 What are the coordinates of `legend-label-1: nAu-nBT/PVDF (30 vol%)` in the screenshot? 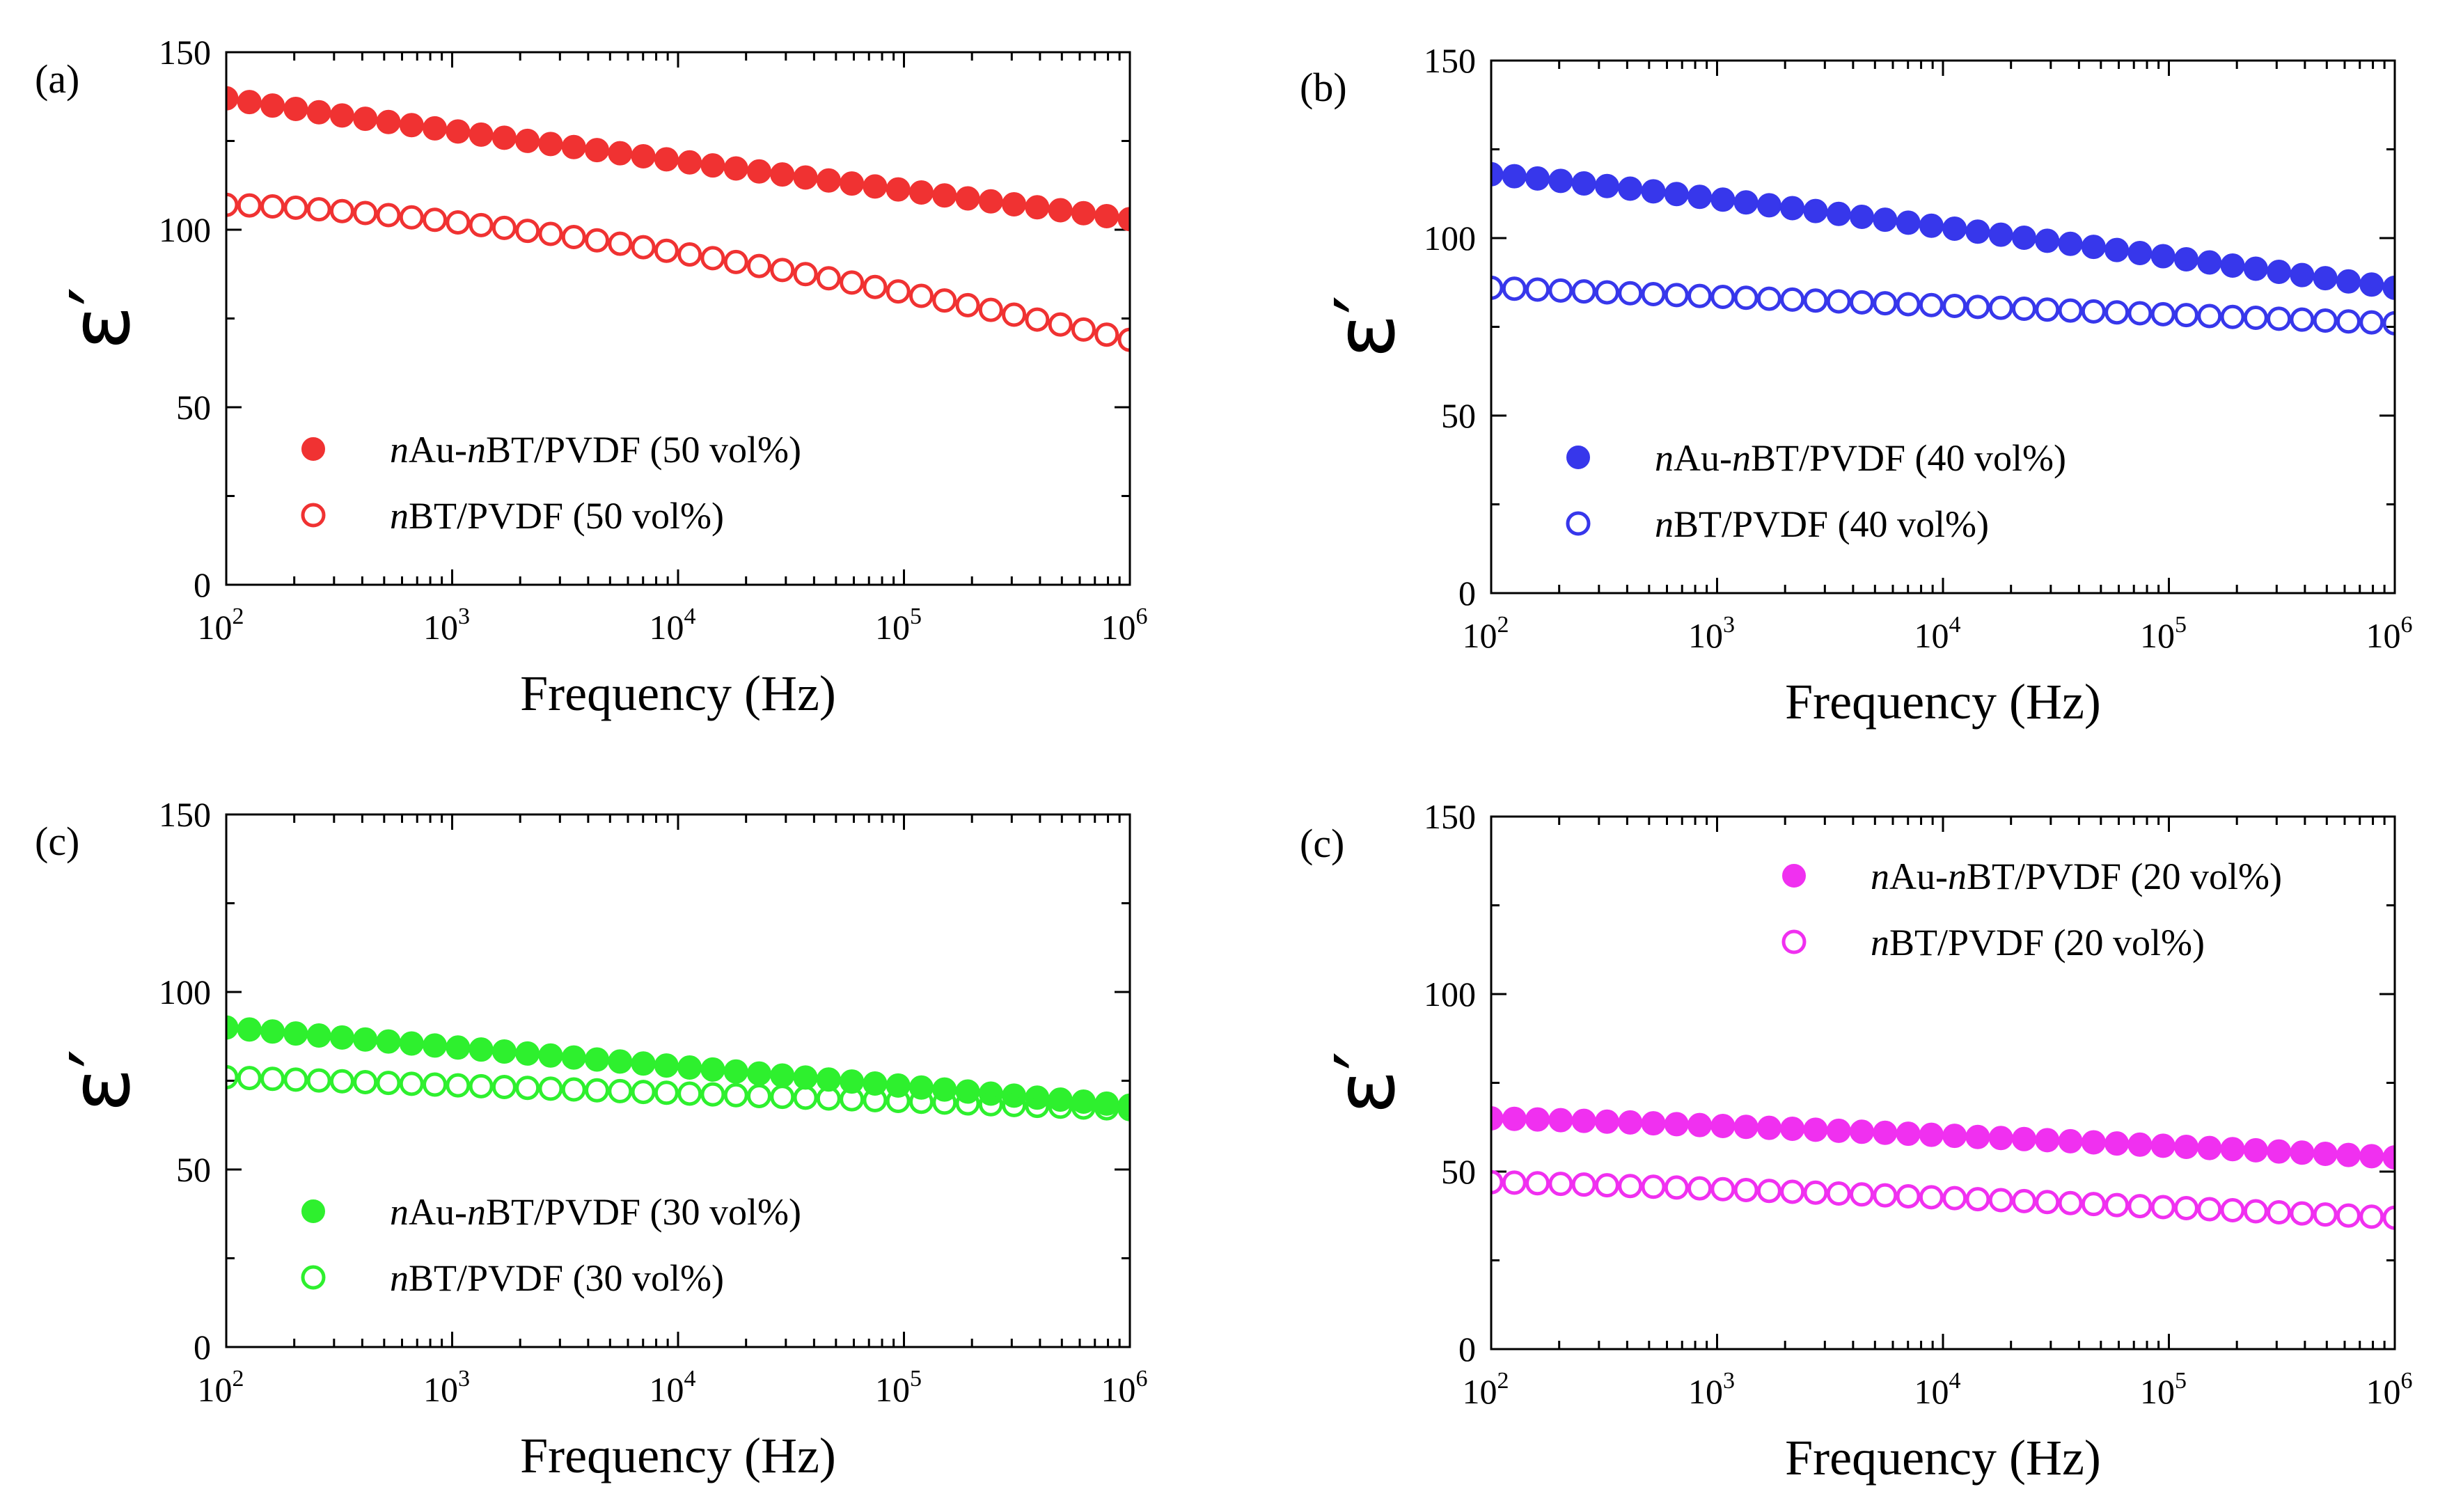 It's located at (595, 1212).